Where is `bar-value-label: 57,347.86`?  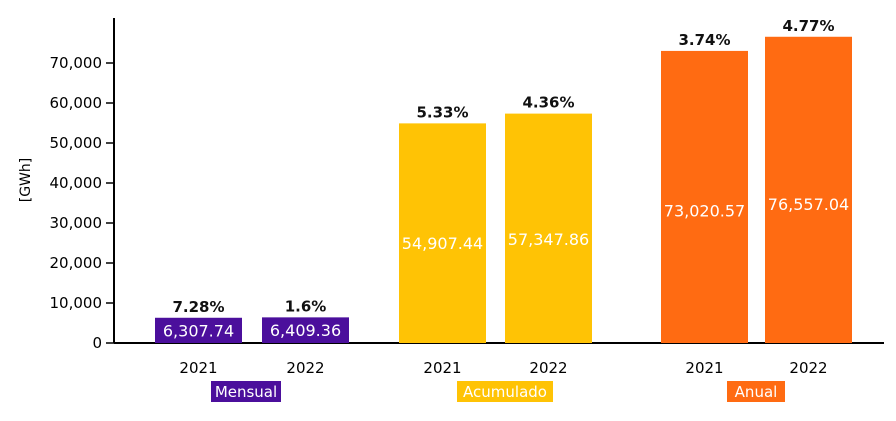 bar-value-label: 57,347.86 is located at coordinates (548, 239).